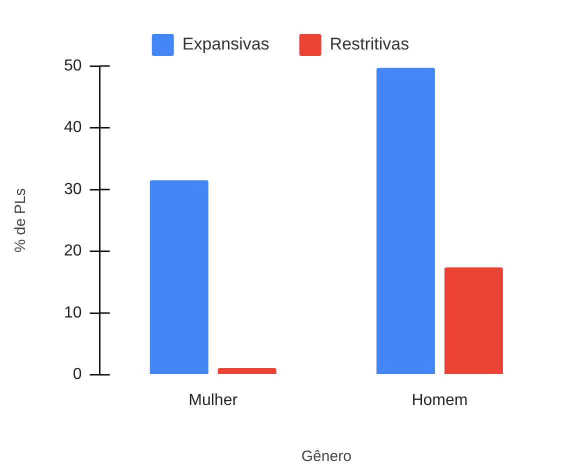  I want to click on legend-label: Expansivas, so click(226, 44).